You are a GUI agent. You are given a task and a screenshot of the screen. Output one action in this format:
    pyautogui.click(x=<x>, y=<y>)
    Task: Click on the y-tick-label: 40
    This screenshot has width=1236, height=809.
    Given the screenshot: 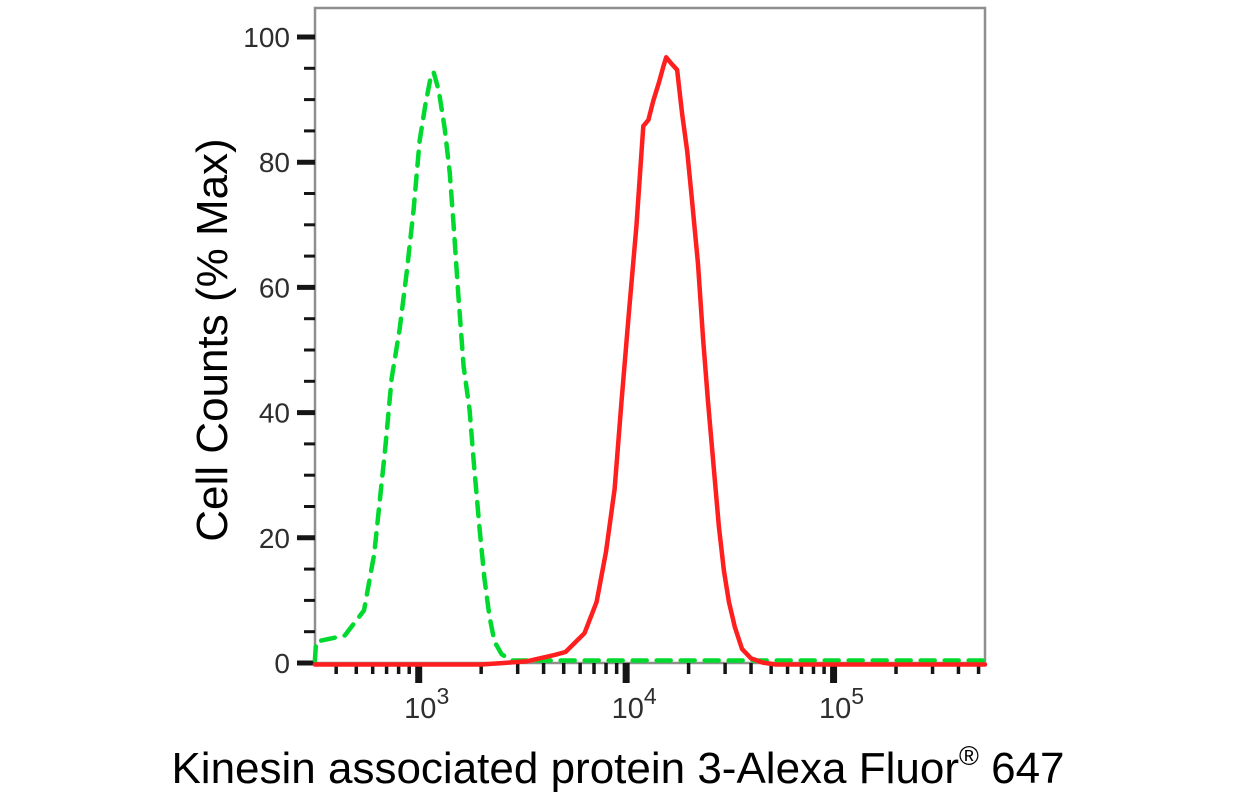 What is the action you would take?
    pyautogui.click(x=274, y=413)
    